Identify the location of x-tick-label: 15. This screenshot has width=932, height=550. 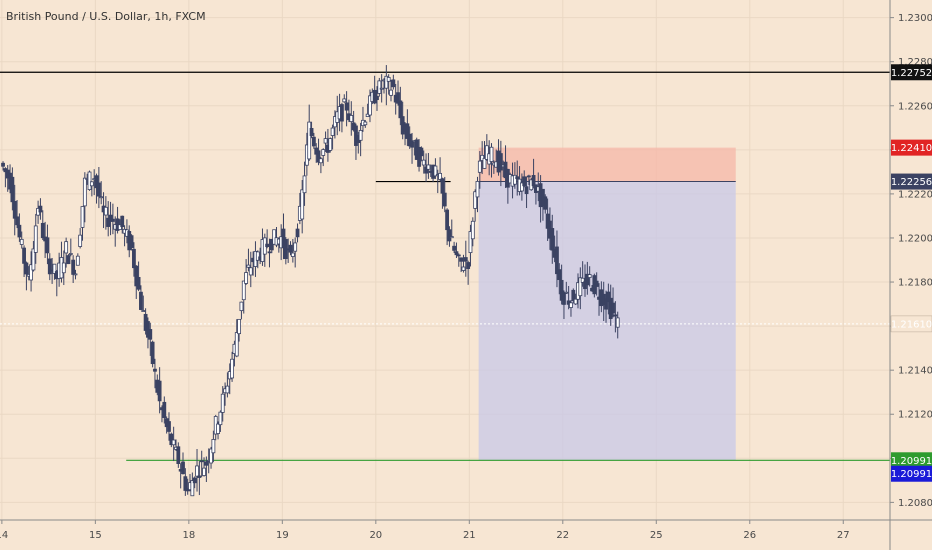
(95, 535).